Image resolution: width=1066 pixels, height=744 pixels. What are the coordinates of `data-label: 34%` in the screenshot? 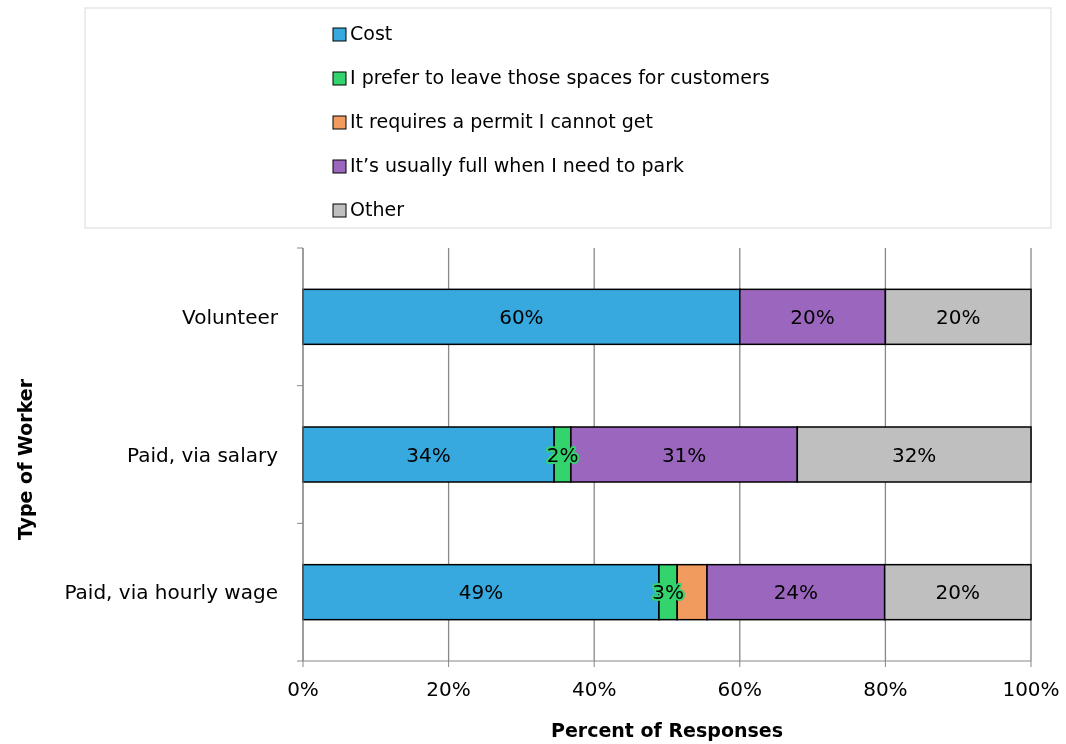 It's located at (428, 454).